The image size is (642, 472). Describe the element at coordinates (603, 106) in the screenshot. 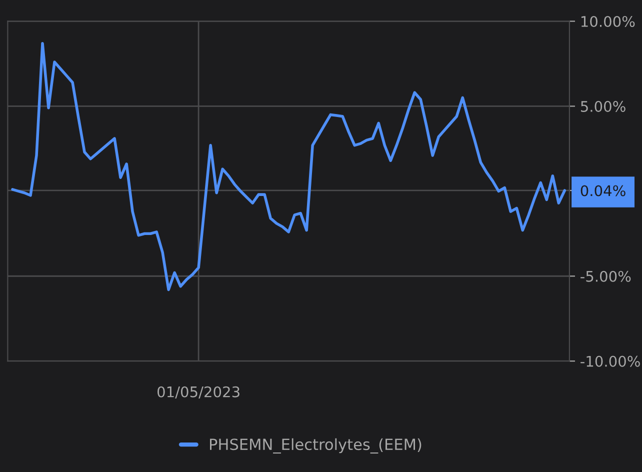

I see `y-tick-label: 5.00%` at that location.